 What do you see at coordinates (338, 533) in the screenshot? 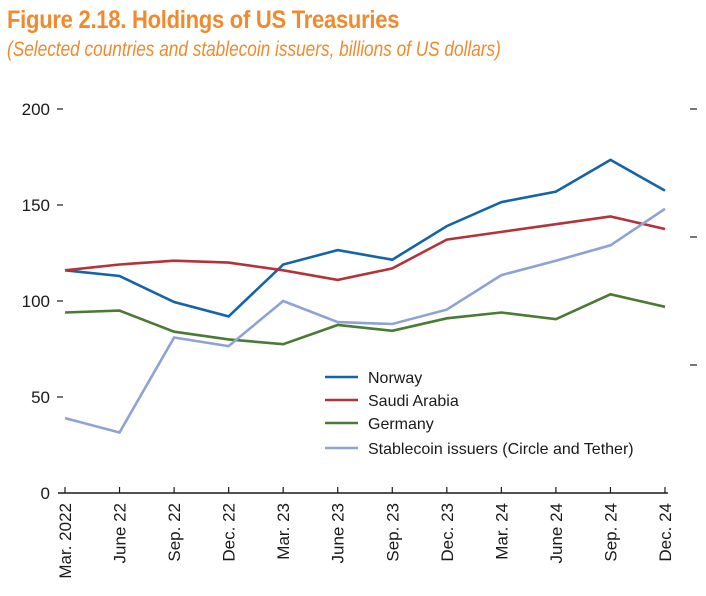
I see `x-tick-label: June 23` at bounding box center [338, 533].